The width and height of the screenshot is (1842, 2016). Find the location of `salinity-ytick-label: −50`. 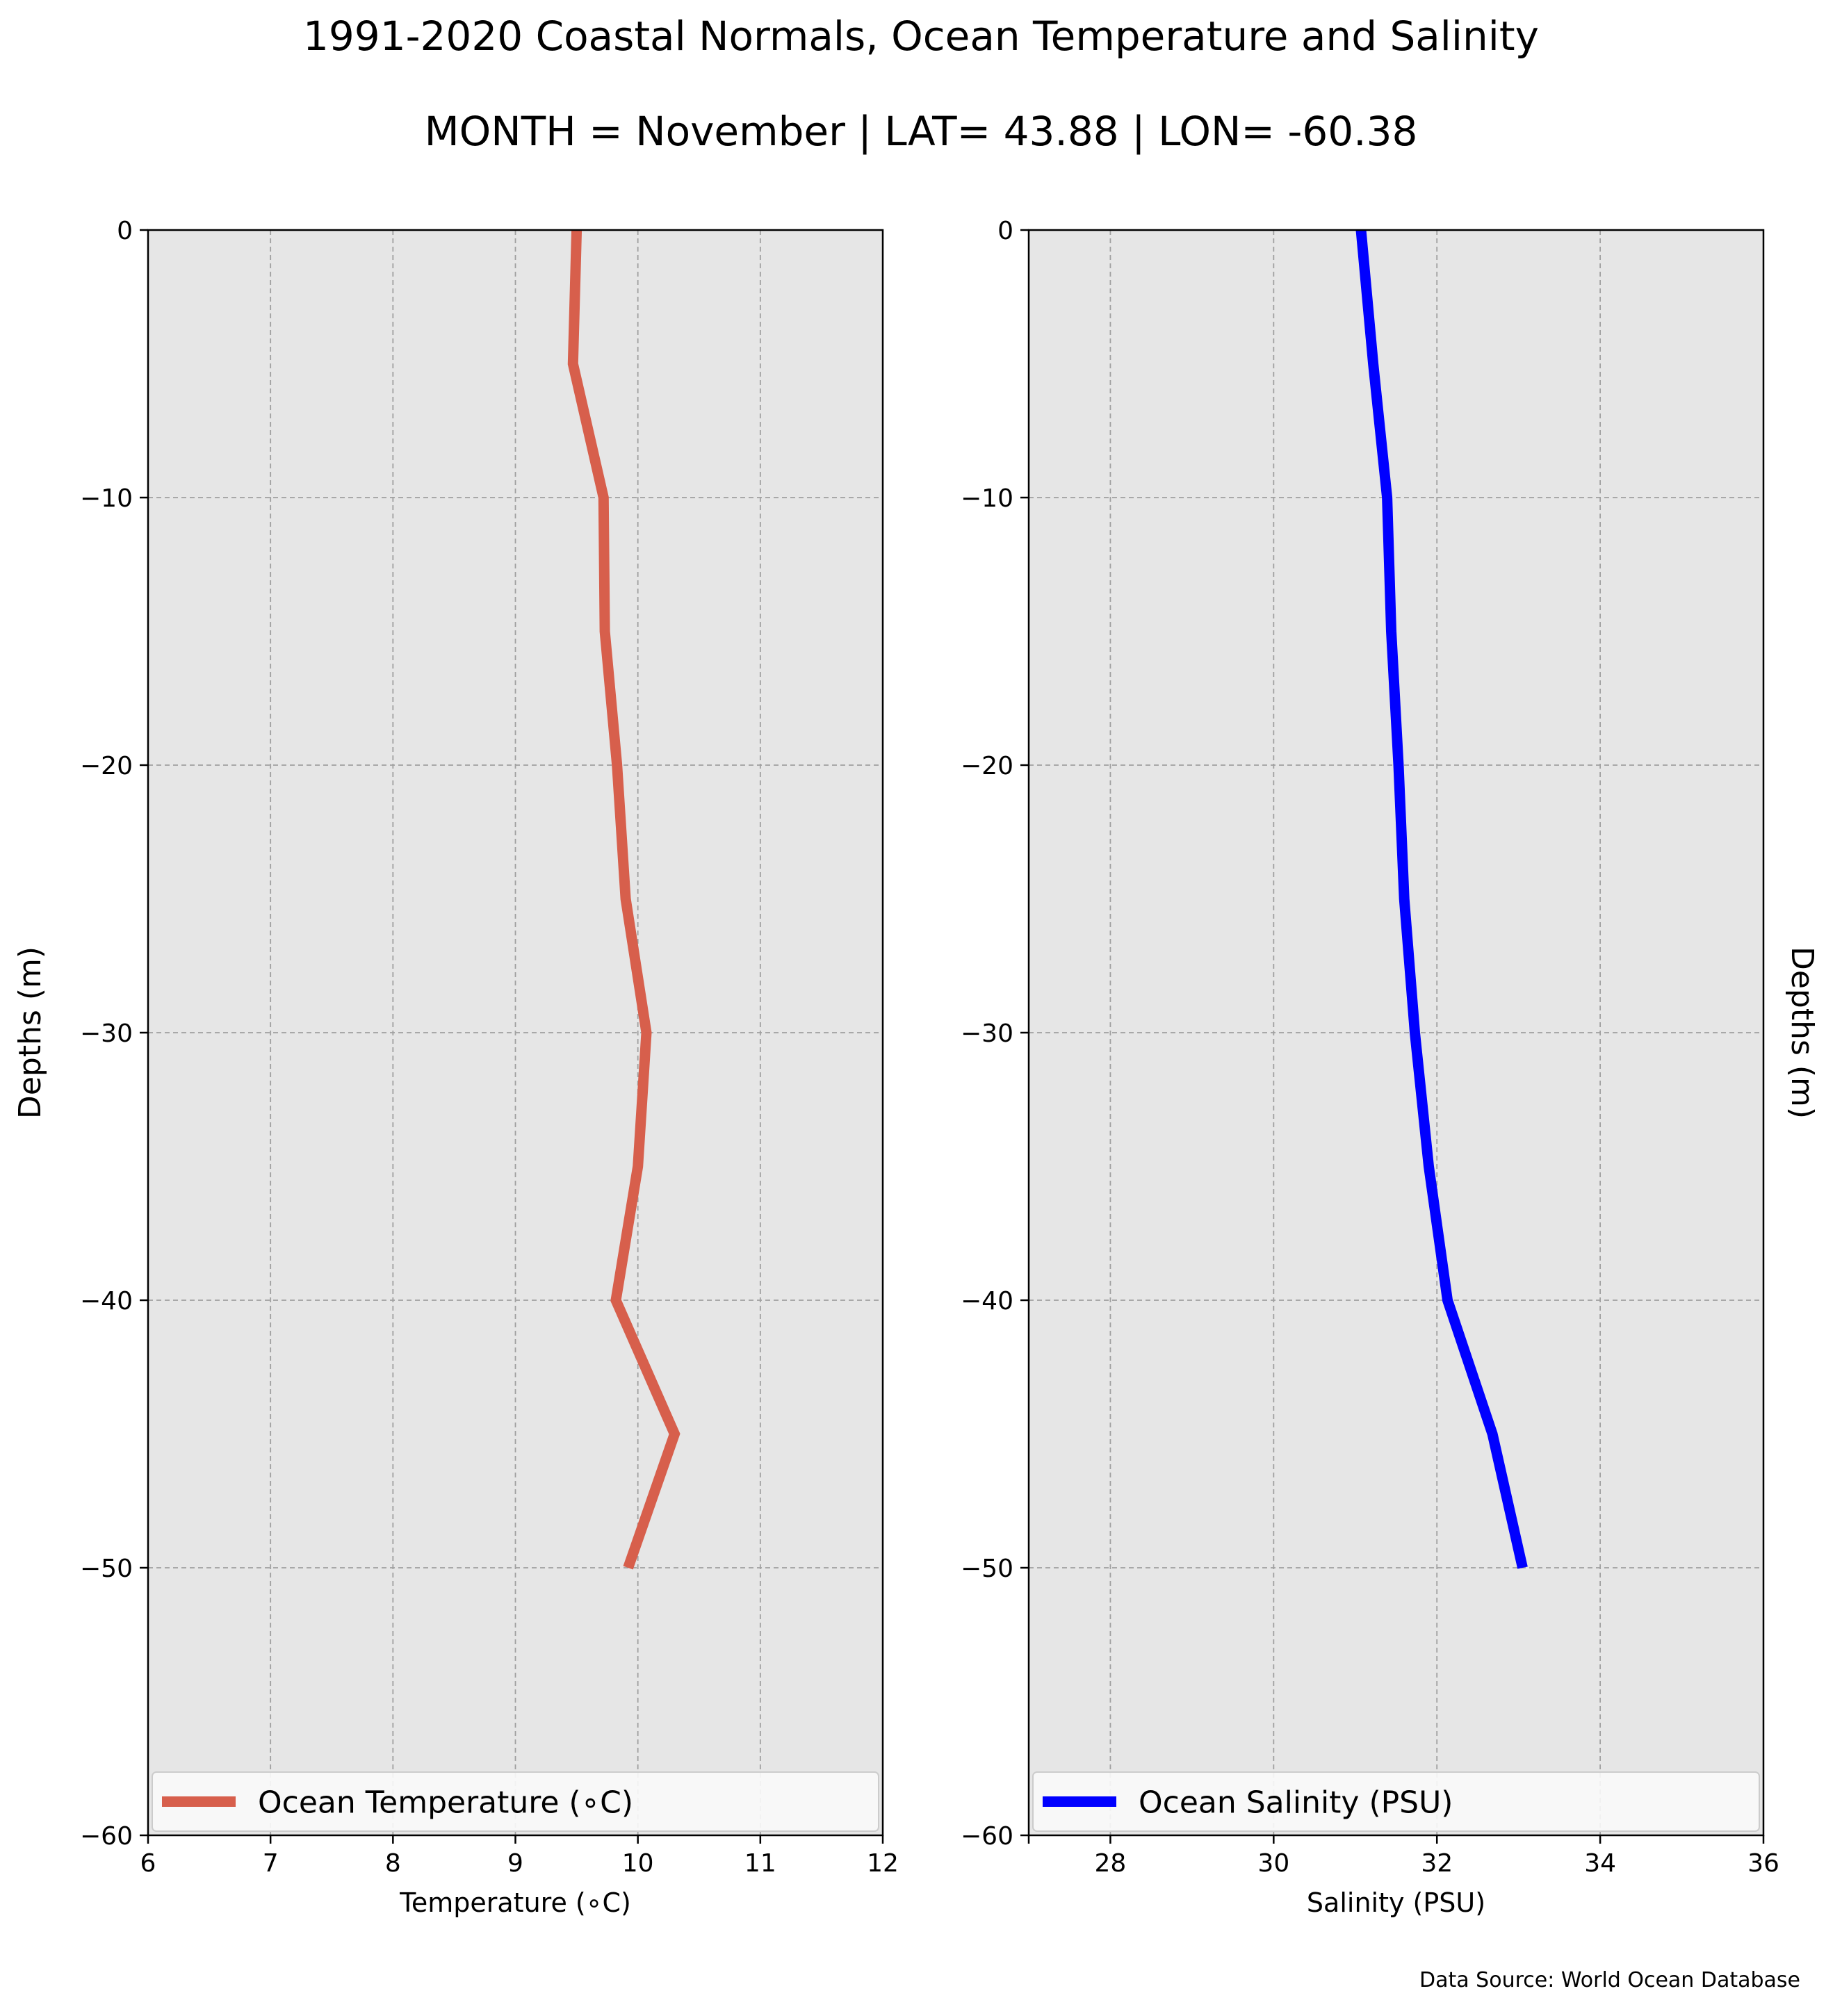

salinity-ytick-label: −50 is located at coordinates (987, 1569).